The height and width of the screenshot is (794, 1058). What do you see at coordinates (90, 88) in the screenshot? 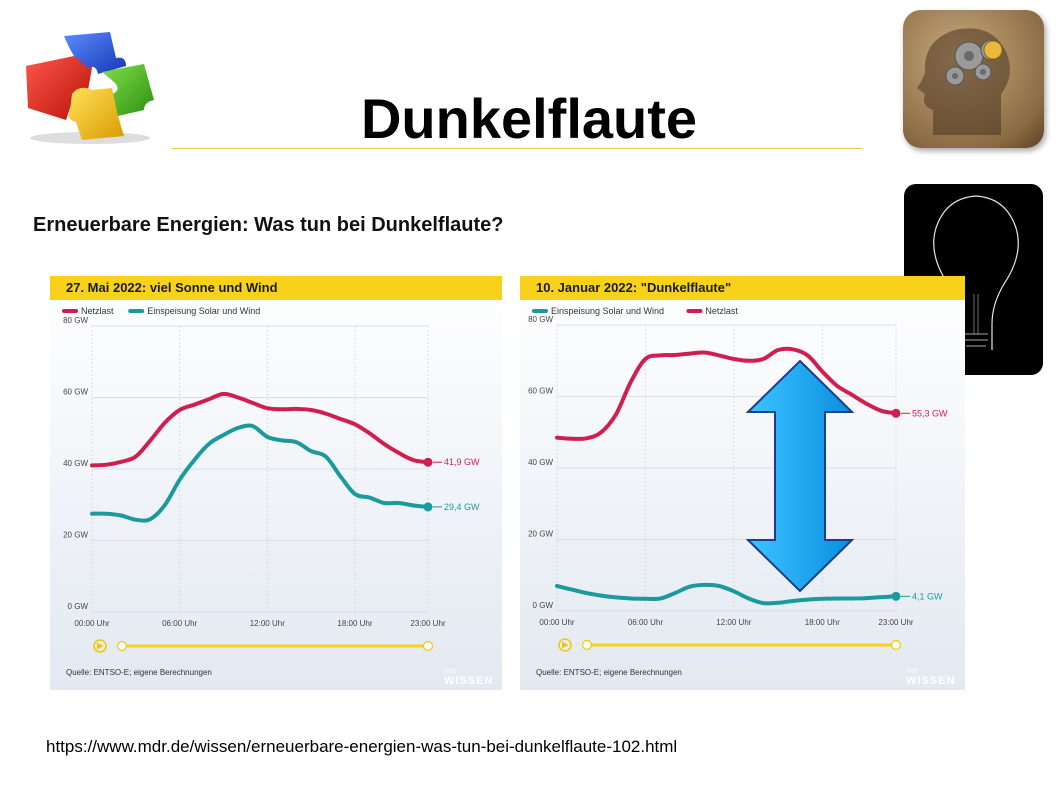
I see `puzzle-icon` at bounding box center [90, 88].